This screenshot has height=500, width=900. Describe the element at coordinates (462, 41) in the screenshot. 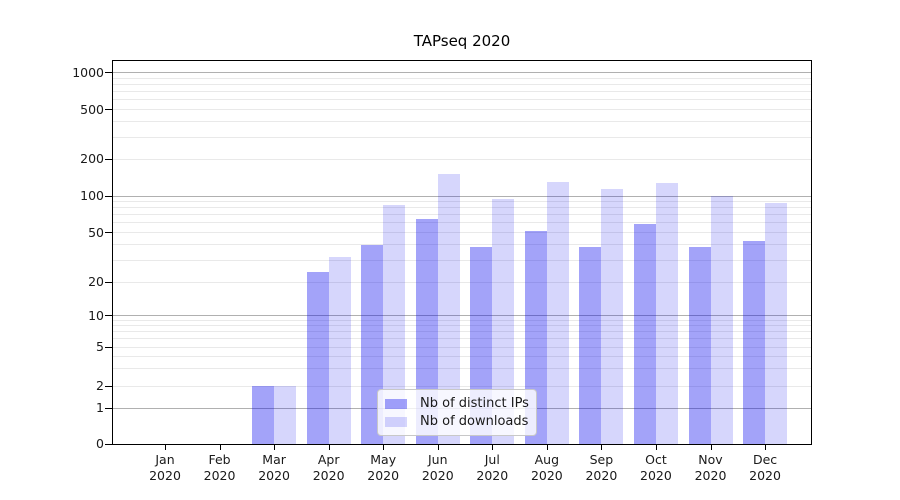

I see `chart-title: TAPseq 2020` at that location.